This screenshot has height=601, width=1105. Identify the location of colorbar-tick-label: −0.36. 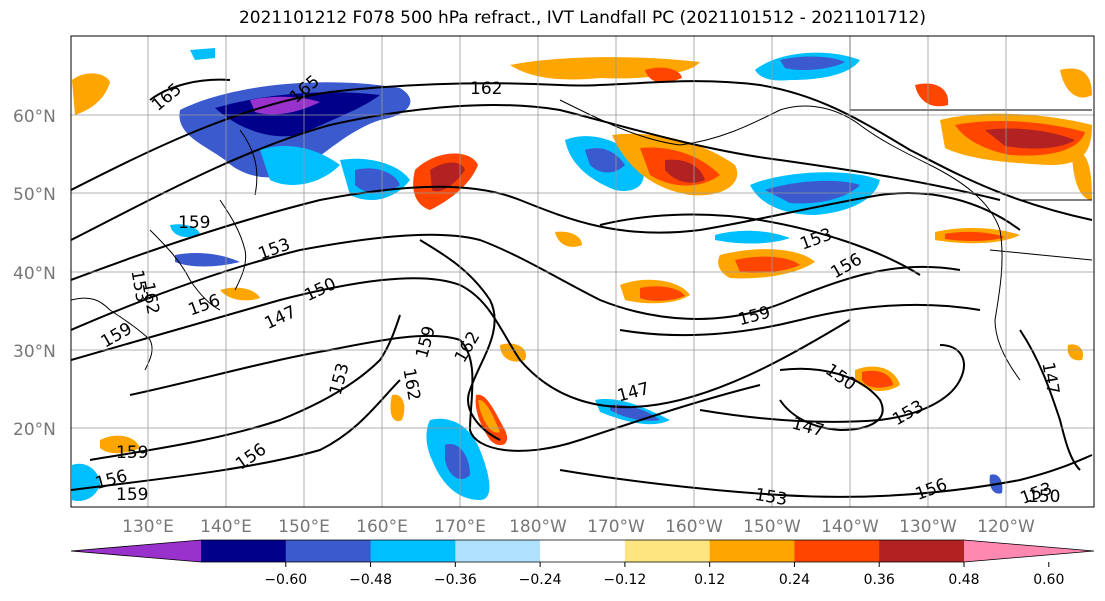
(455, 580).